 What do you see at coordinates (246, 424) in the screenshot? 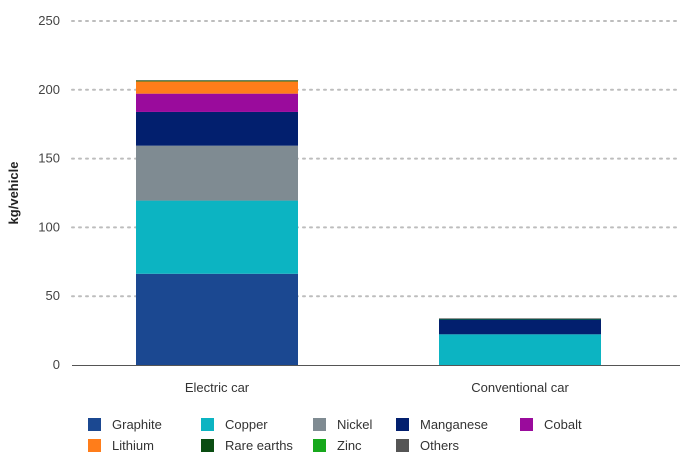
I see `legend-label: Copper` at bounding box center [246, 424].